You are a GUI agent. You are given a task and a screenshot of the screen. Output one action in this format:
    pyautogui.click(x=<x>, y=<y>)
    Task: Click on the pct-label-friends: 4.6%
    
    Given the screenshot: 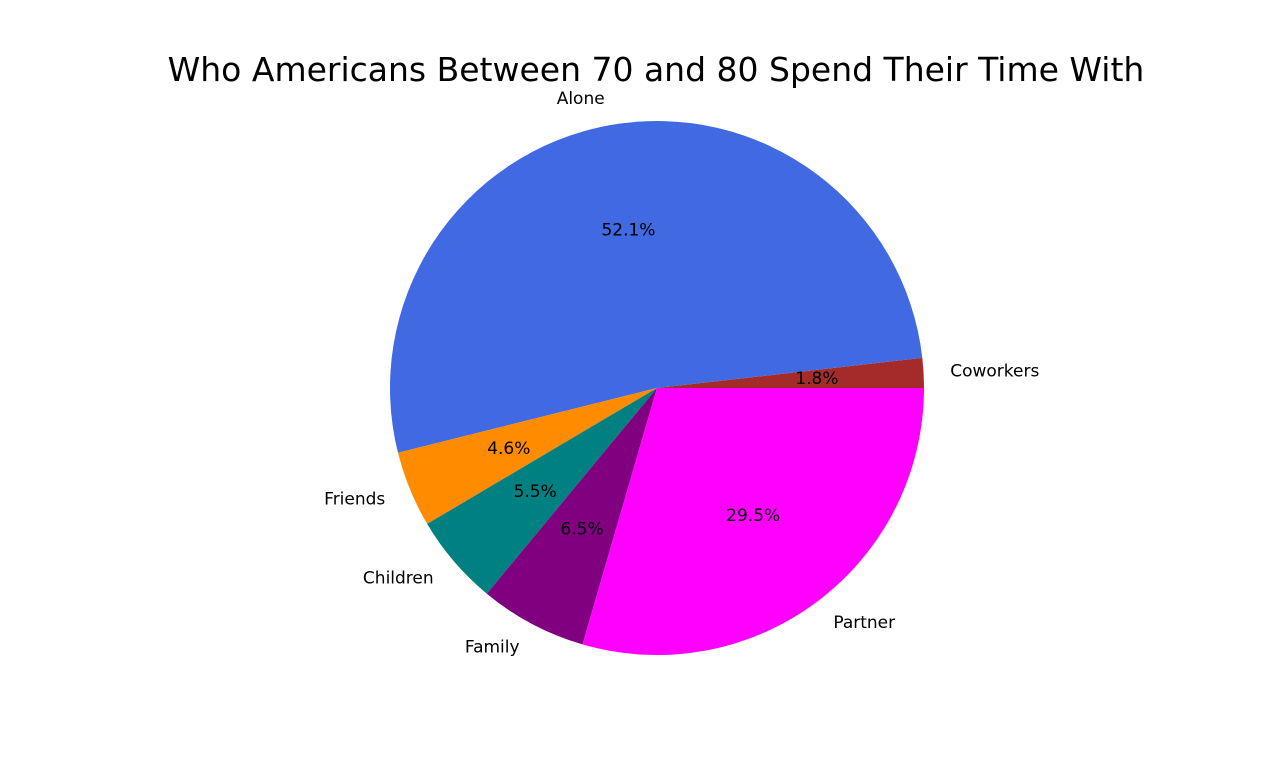 What is the action you would take?
    pyautogui.click(x=508, y=449)
    